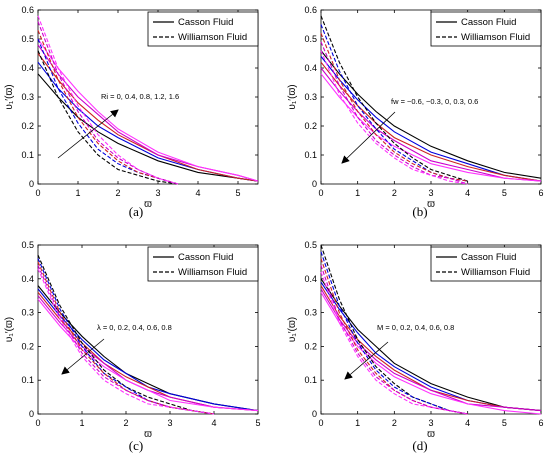  What do you see at coordinates (136, 445) in the screenshot?
I see `panel-caption: (c)` at bounding box center [136, 445].